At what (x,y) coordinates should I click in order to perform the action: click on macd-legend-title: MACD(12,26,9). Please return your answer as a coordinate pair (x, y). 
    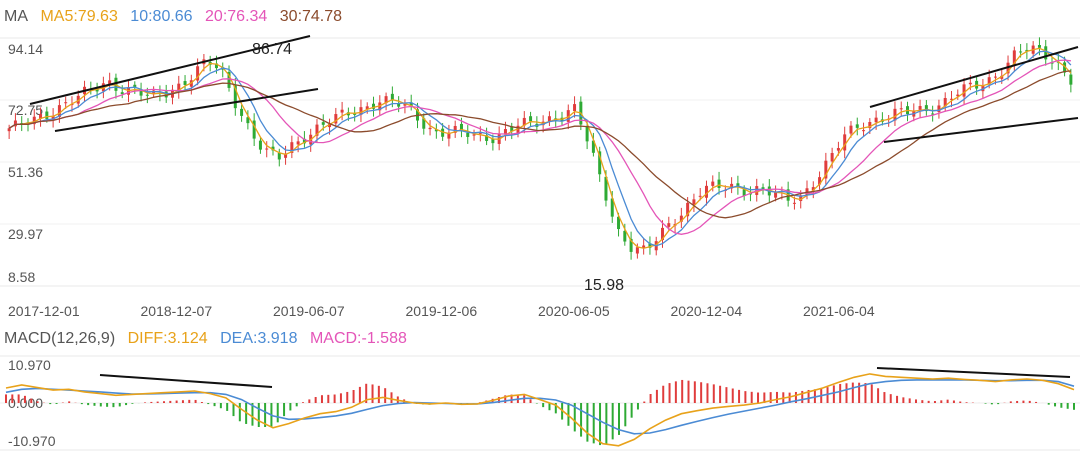
    Looking at the image, I should click on (60, 338).